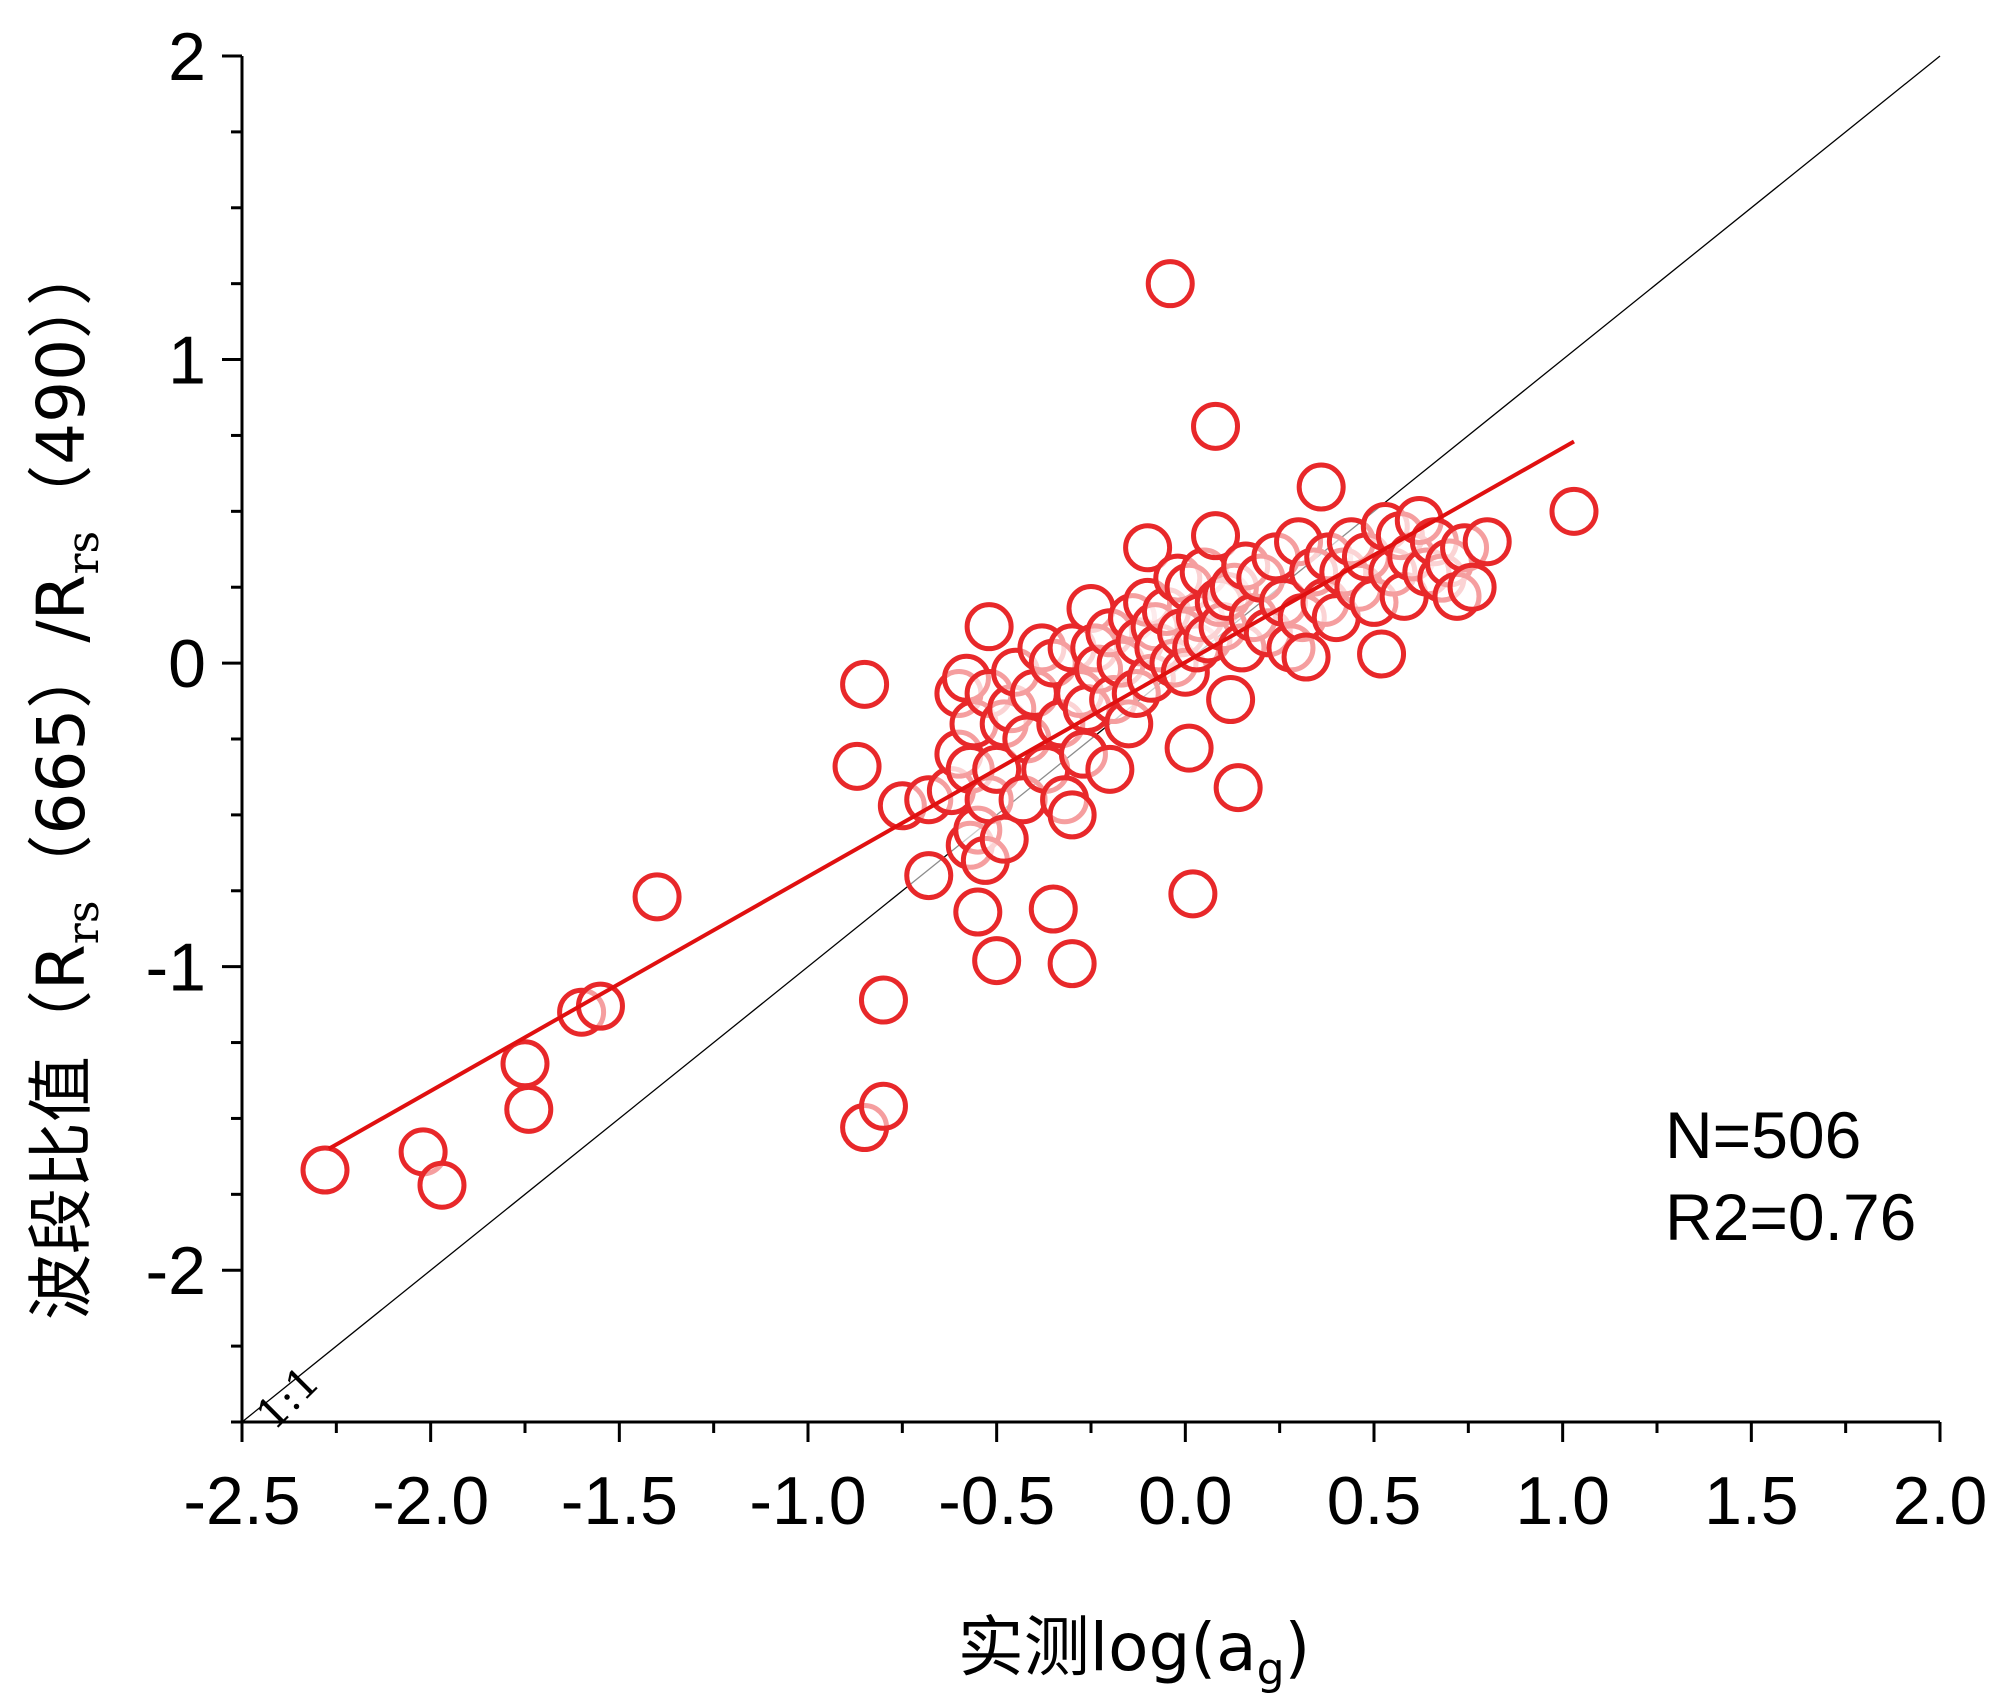  I want to click on x-axis-title-text: 实测log(a, so click(1107, 1647).